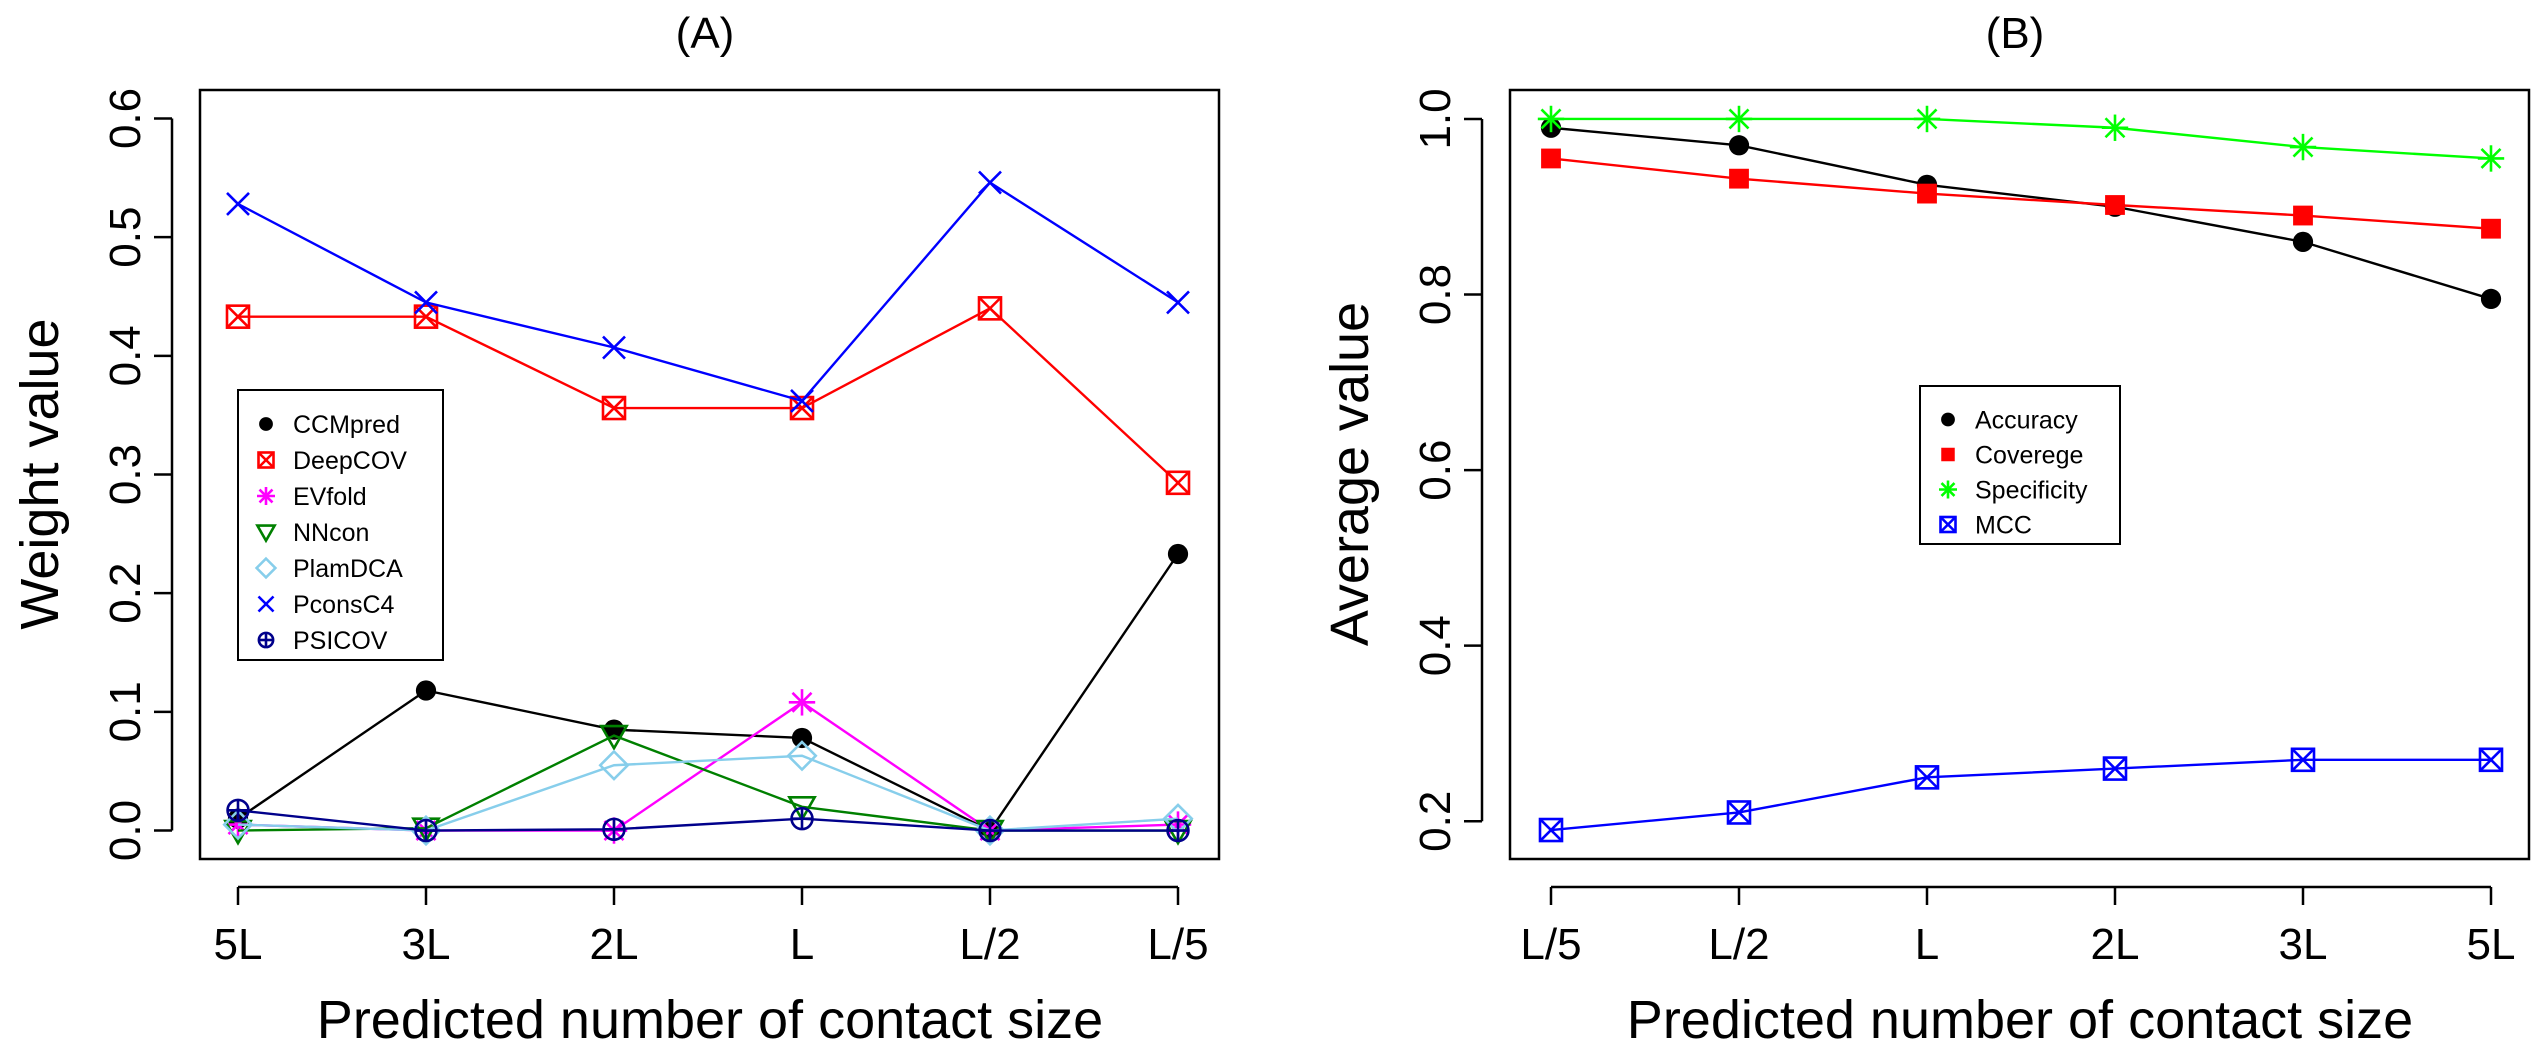  Describe the element at coordinates (1435, 118) in the screenshot. I see `panel-b-y-tick-label: 1.0` at that location.